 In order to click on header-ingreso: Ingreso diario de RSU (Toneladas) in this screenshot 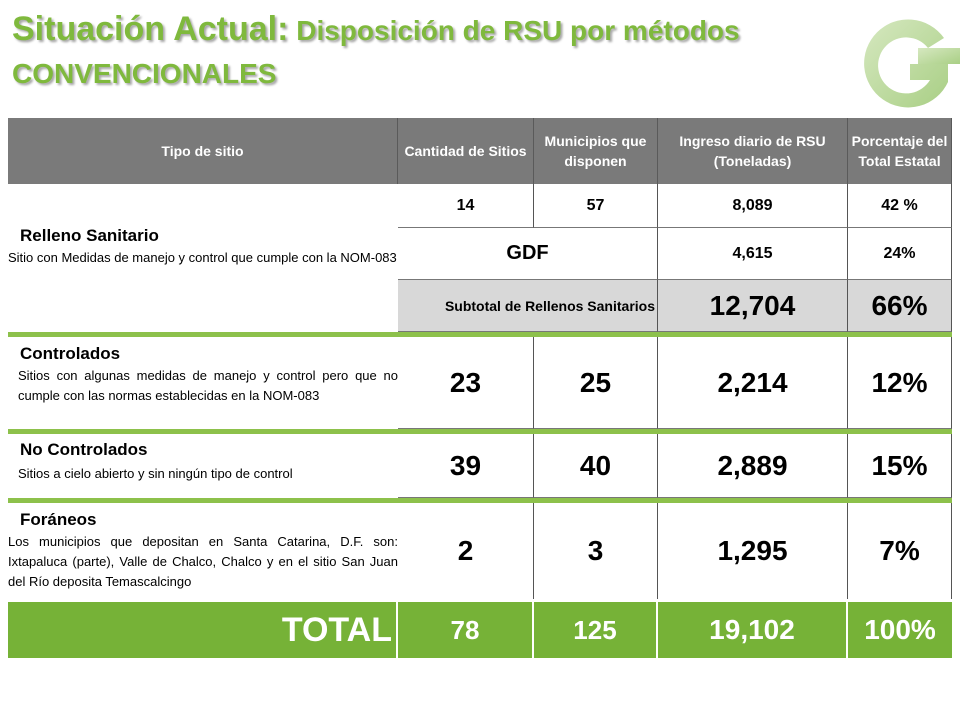, I will do `click(753, 151)`.